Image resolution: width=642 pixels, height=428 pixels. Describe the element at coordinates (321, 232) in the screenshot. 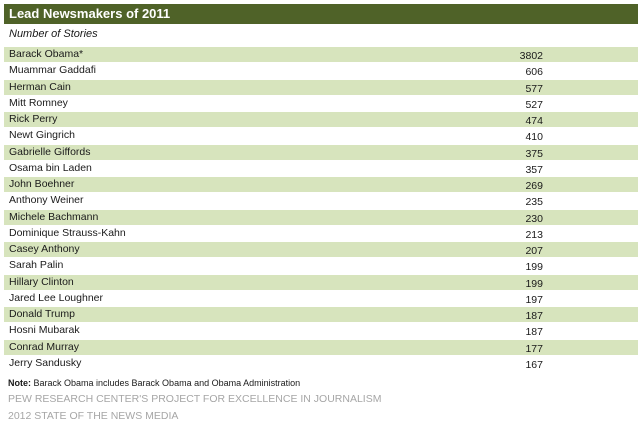

I see `table-row: Dominique Strauss-Kahn 213` at that location.